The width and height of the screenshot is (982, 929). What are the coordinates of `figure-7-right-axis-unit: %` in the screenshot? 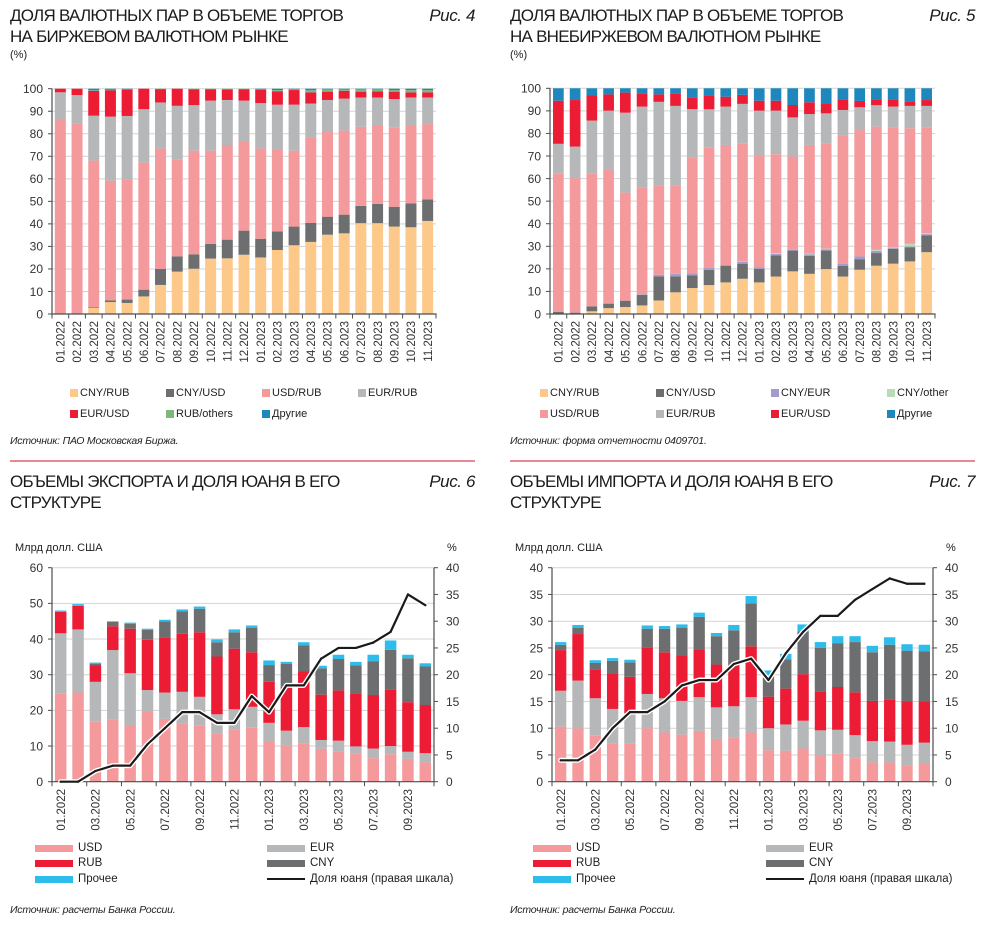 It's located at (951, 548).